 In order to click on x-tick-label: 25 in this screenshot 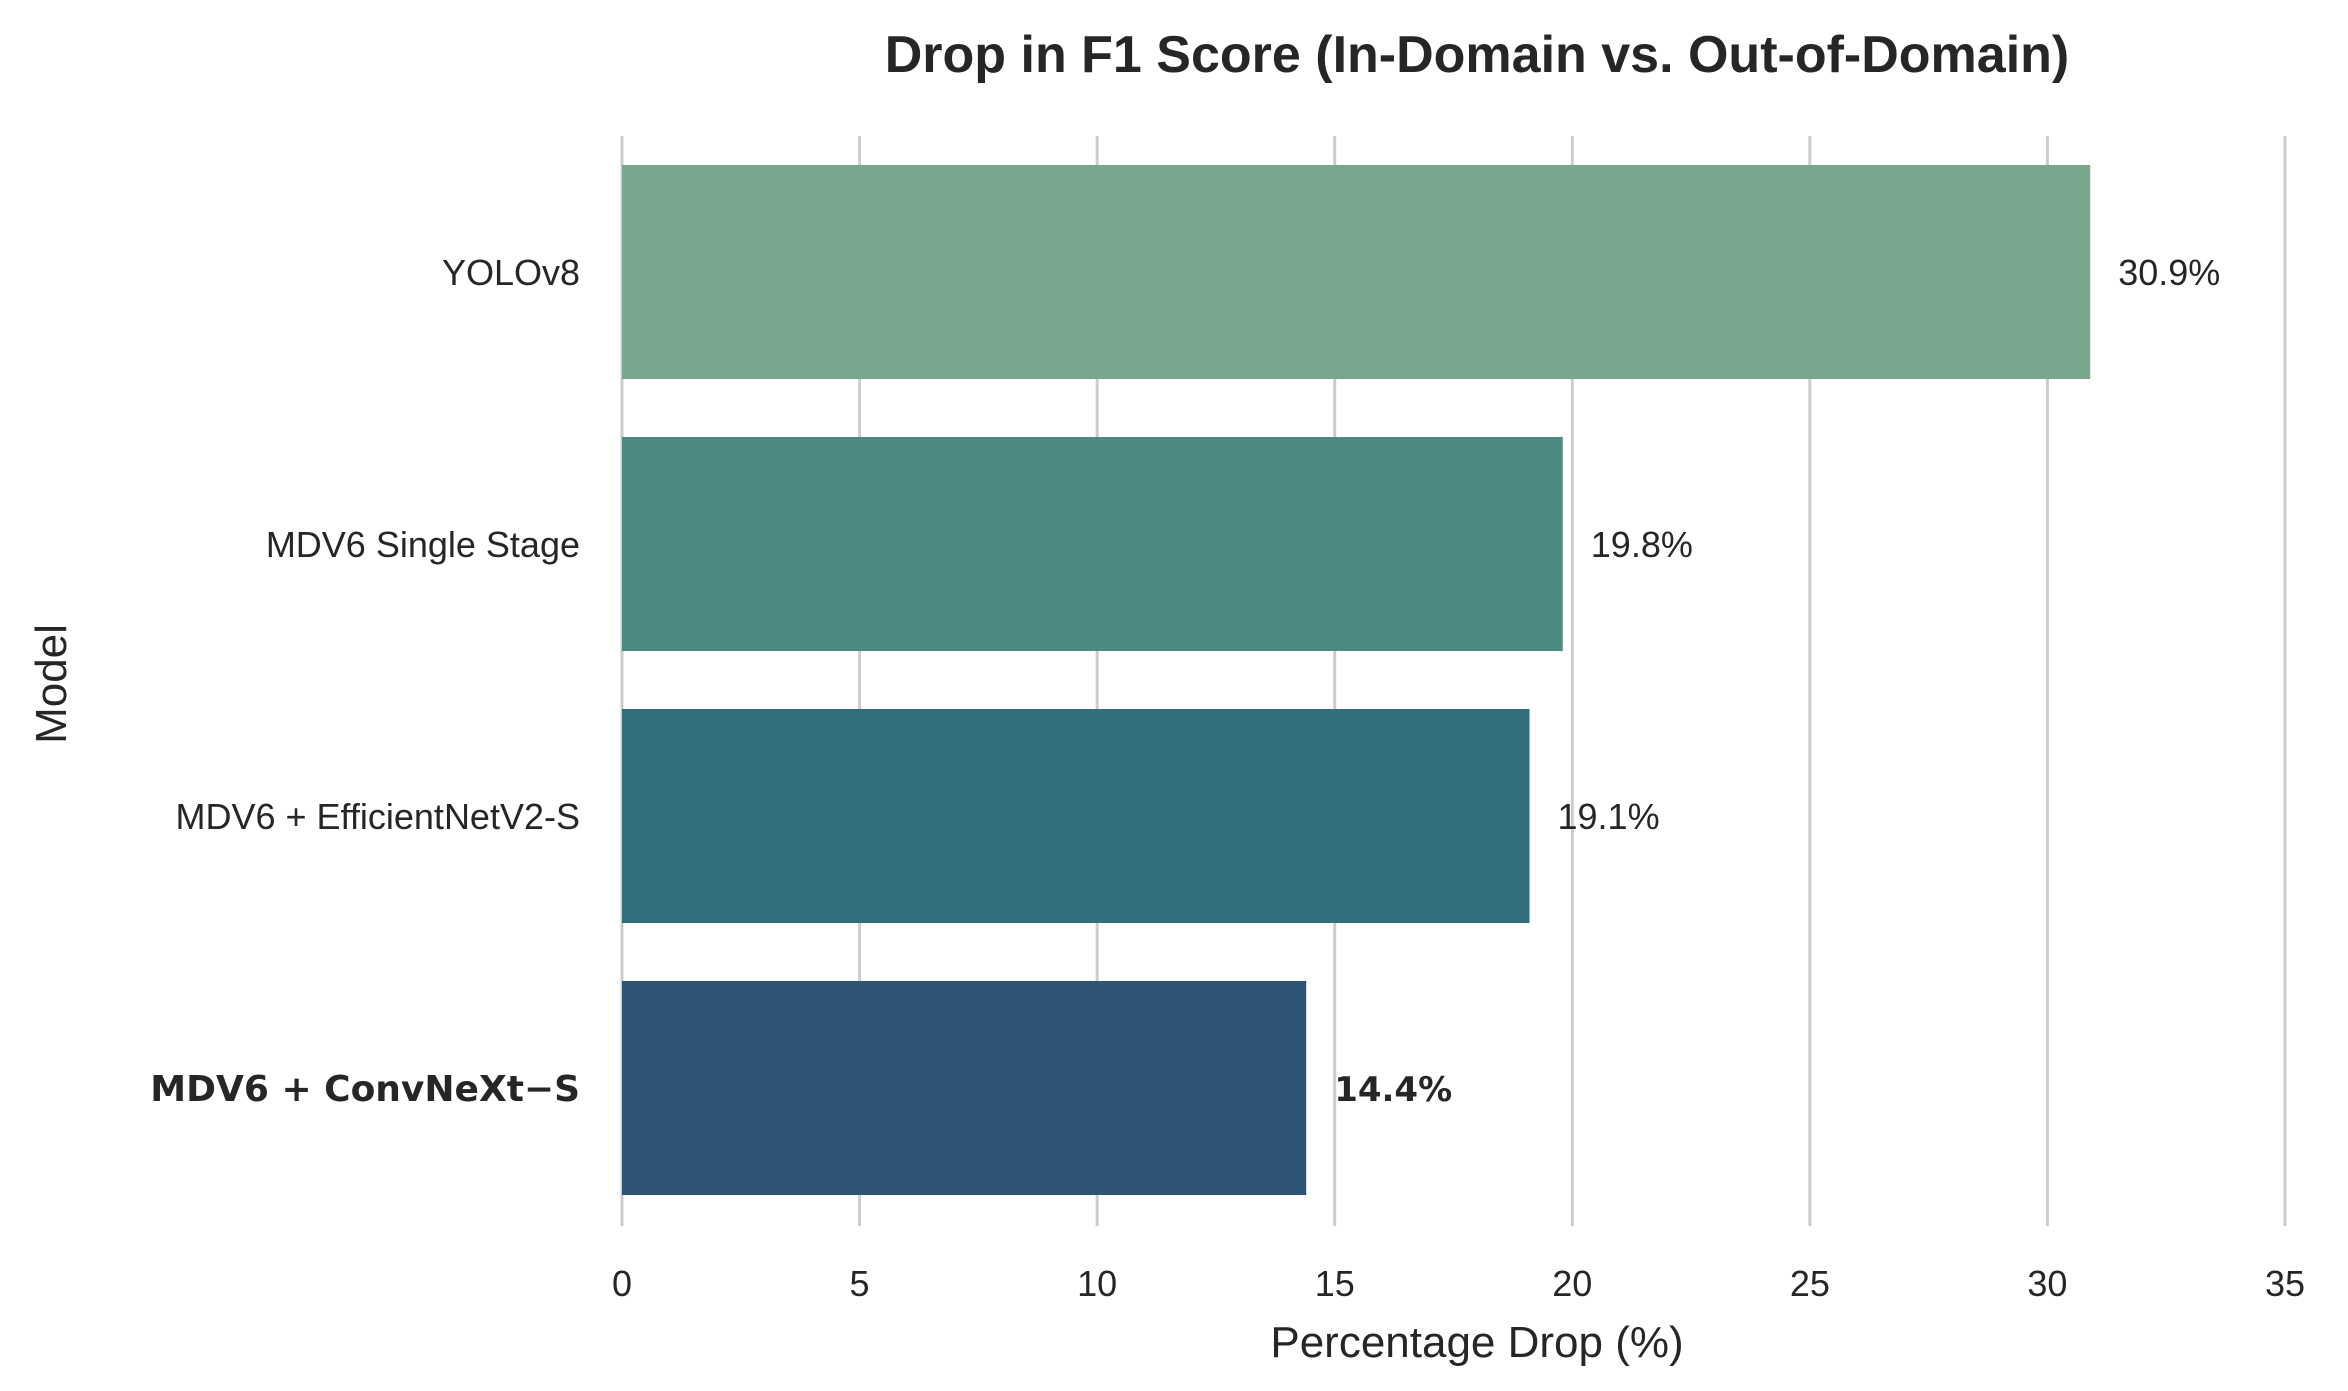, I will do `click(1810, 1283)`.